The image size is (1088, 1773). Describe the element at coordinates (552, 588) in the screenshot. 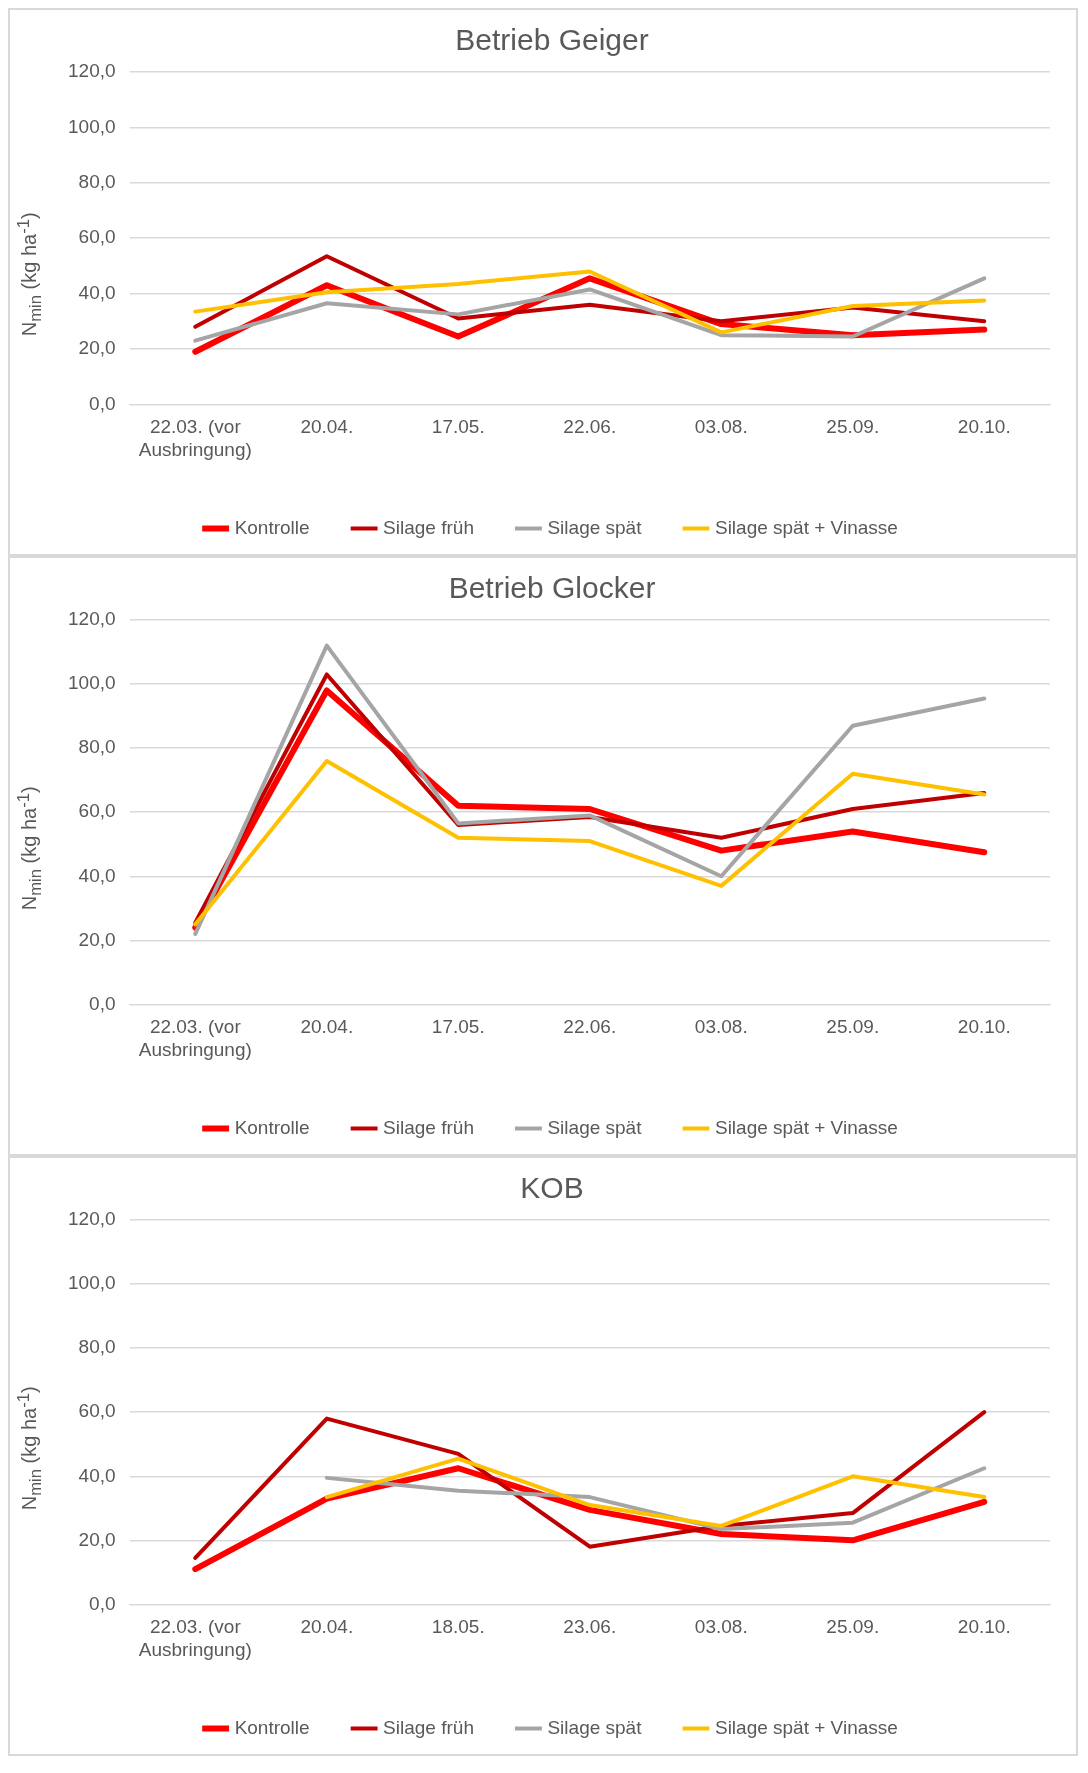

I see `chart-title: Betrieb Glocker` at that location.